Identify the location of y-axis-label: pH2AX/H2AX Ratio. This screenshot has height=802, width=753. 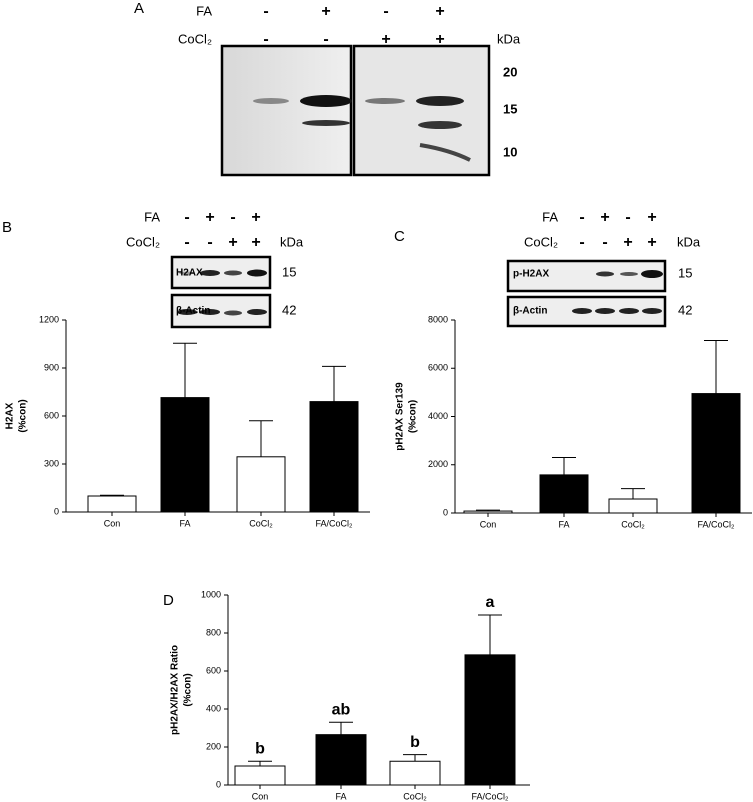
(175, 690).